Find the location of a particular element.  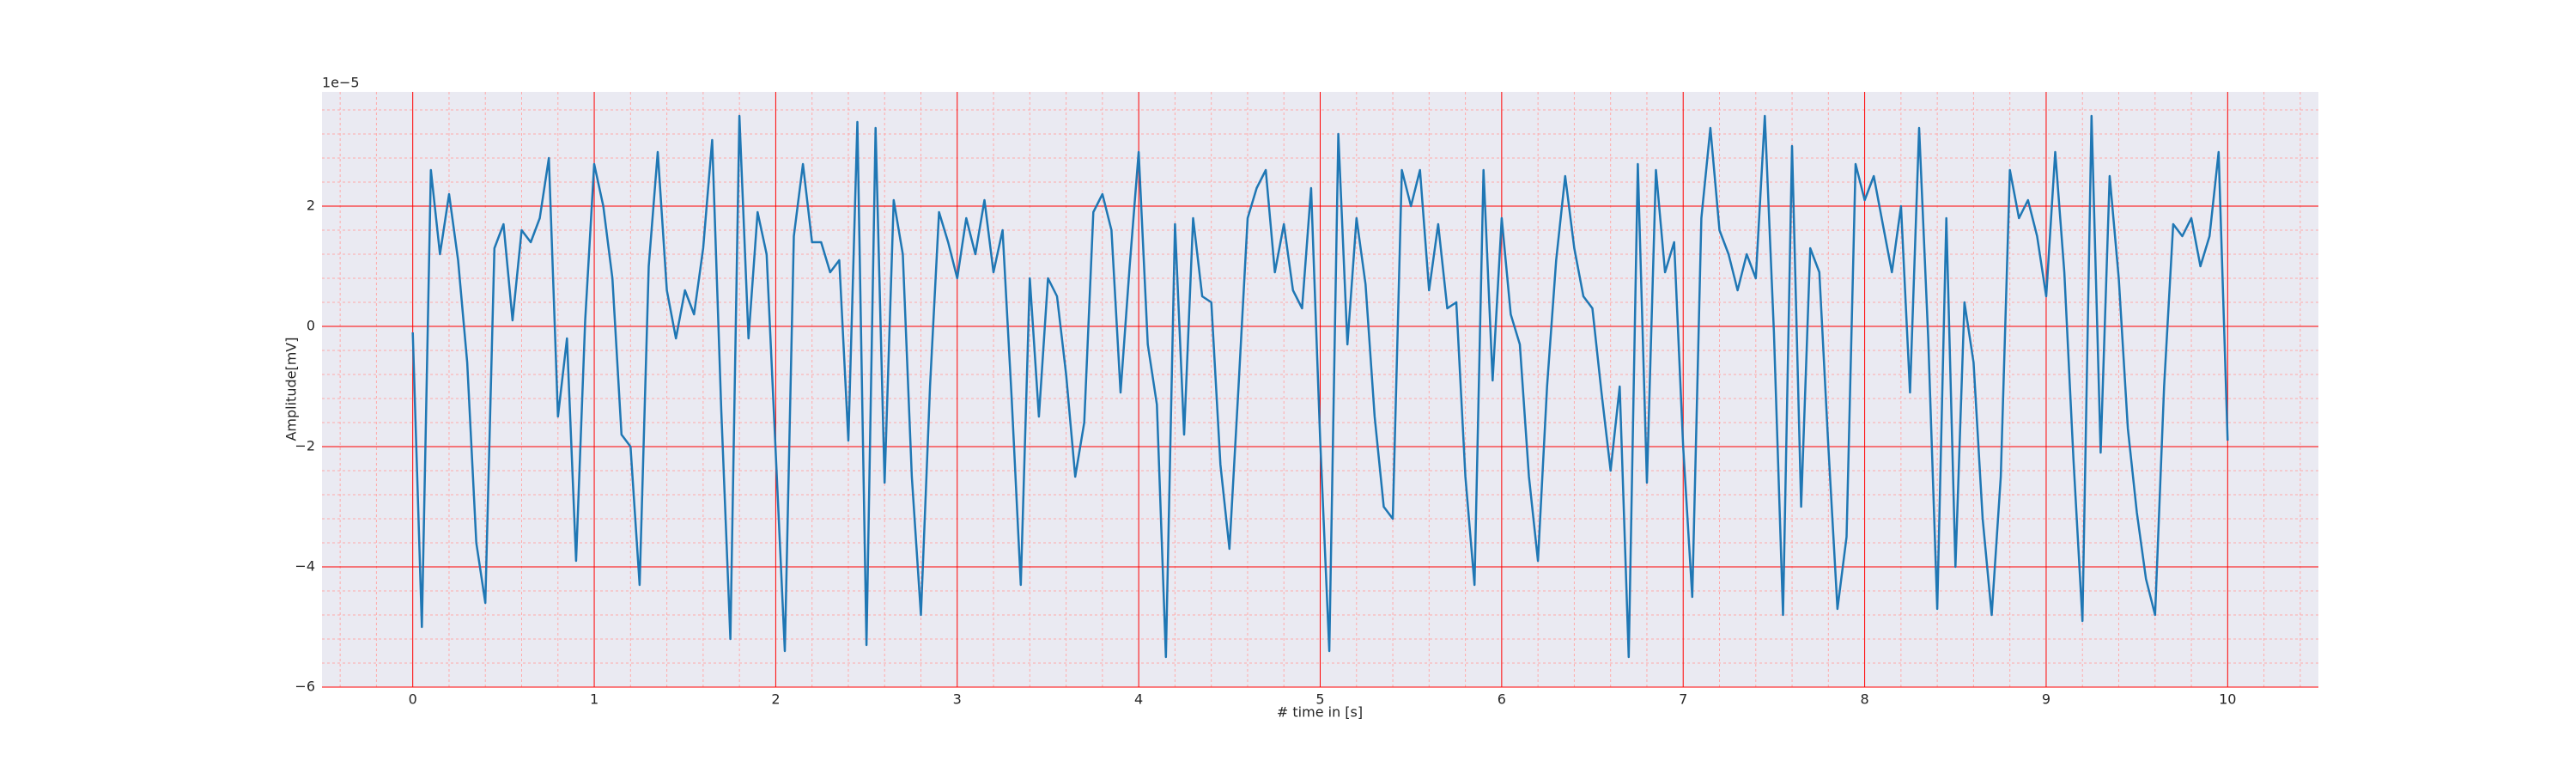

x-tick-label: 5 is located at coordinates (1319, 699).